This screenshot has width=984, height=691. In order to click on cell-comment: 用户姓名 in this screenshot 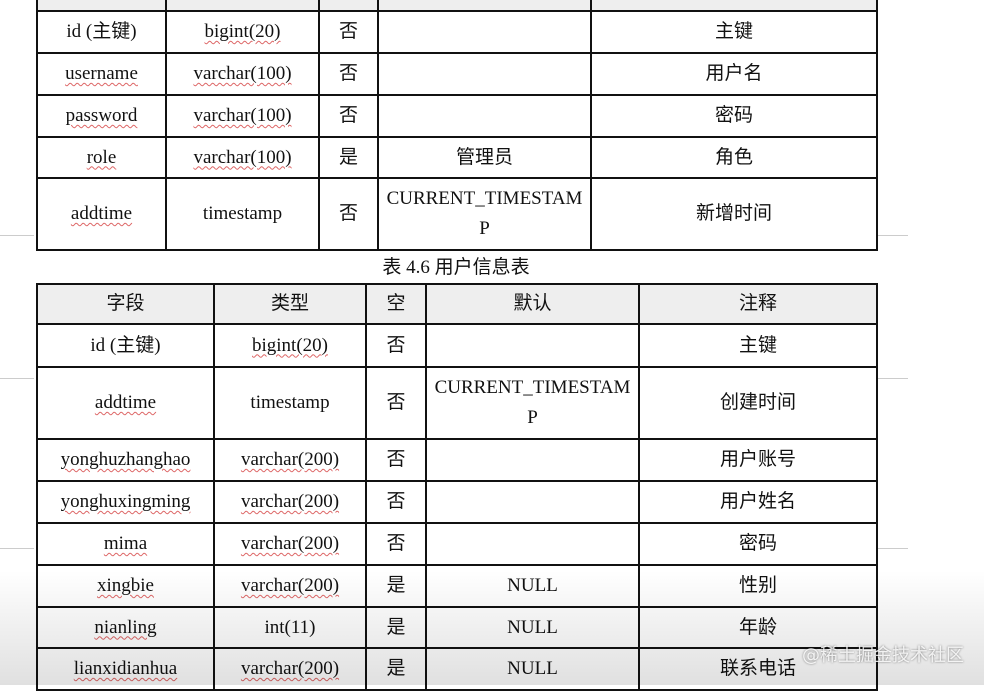, I will do `click(758, 502)`.